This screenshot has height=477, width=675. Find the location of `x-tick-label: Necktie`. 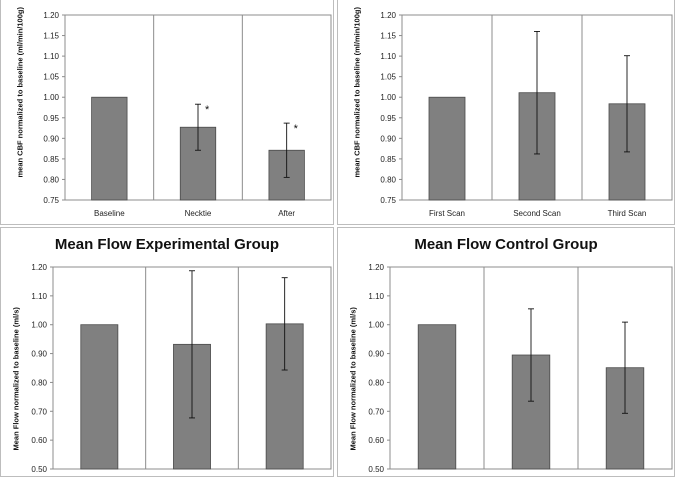

x-tick-label: Necktie is located at coordinates (198, 213).